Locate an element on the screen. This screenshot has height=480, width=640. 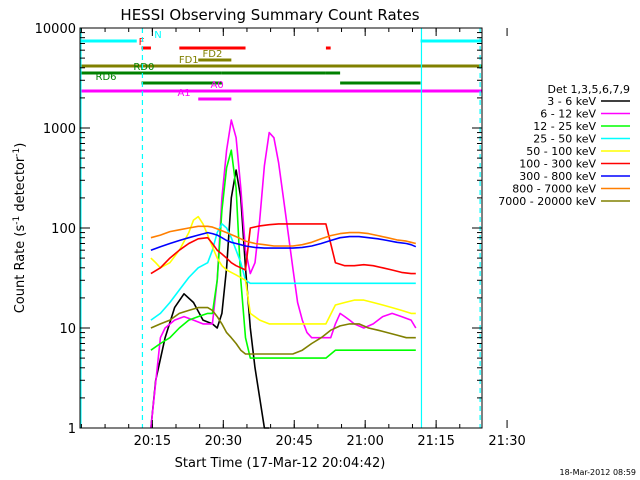
legend-entry-label: 25 - 50 keV is located at coordinates (564, 139).